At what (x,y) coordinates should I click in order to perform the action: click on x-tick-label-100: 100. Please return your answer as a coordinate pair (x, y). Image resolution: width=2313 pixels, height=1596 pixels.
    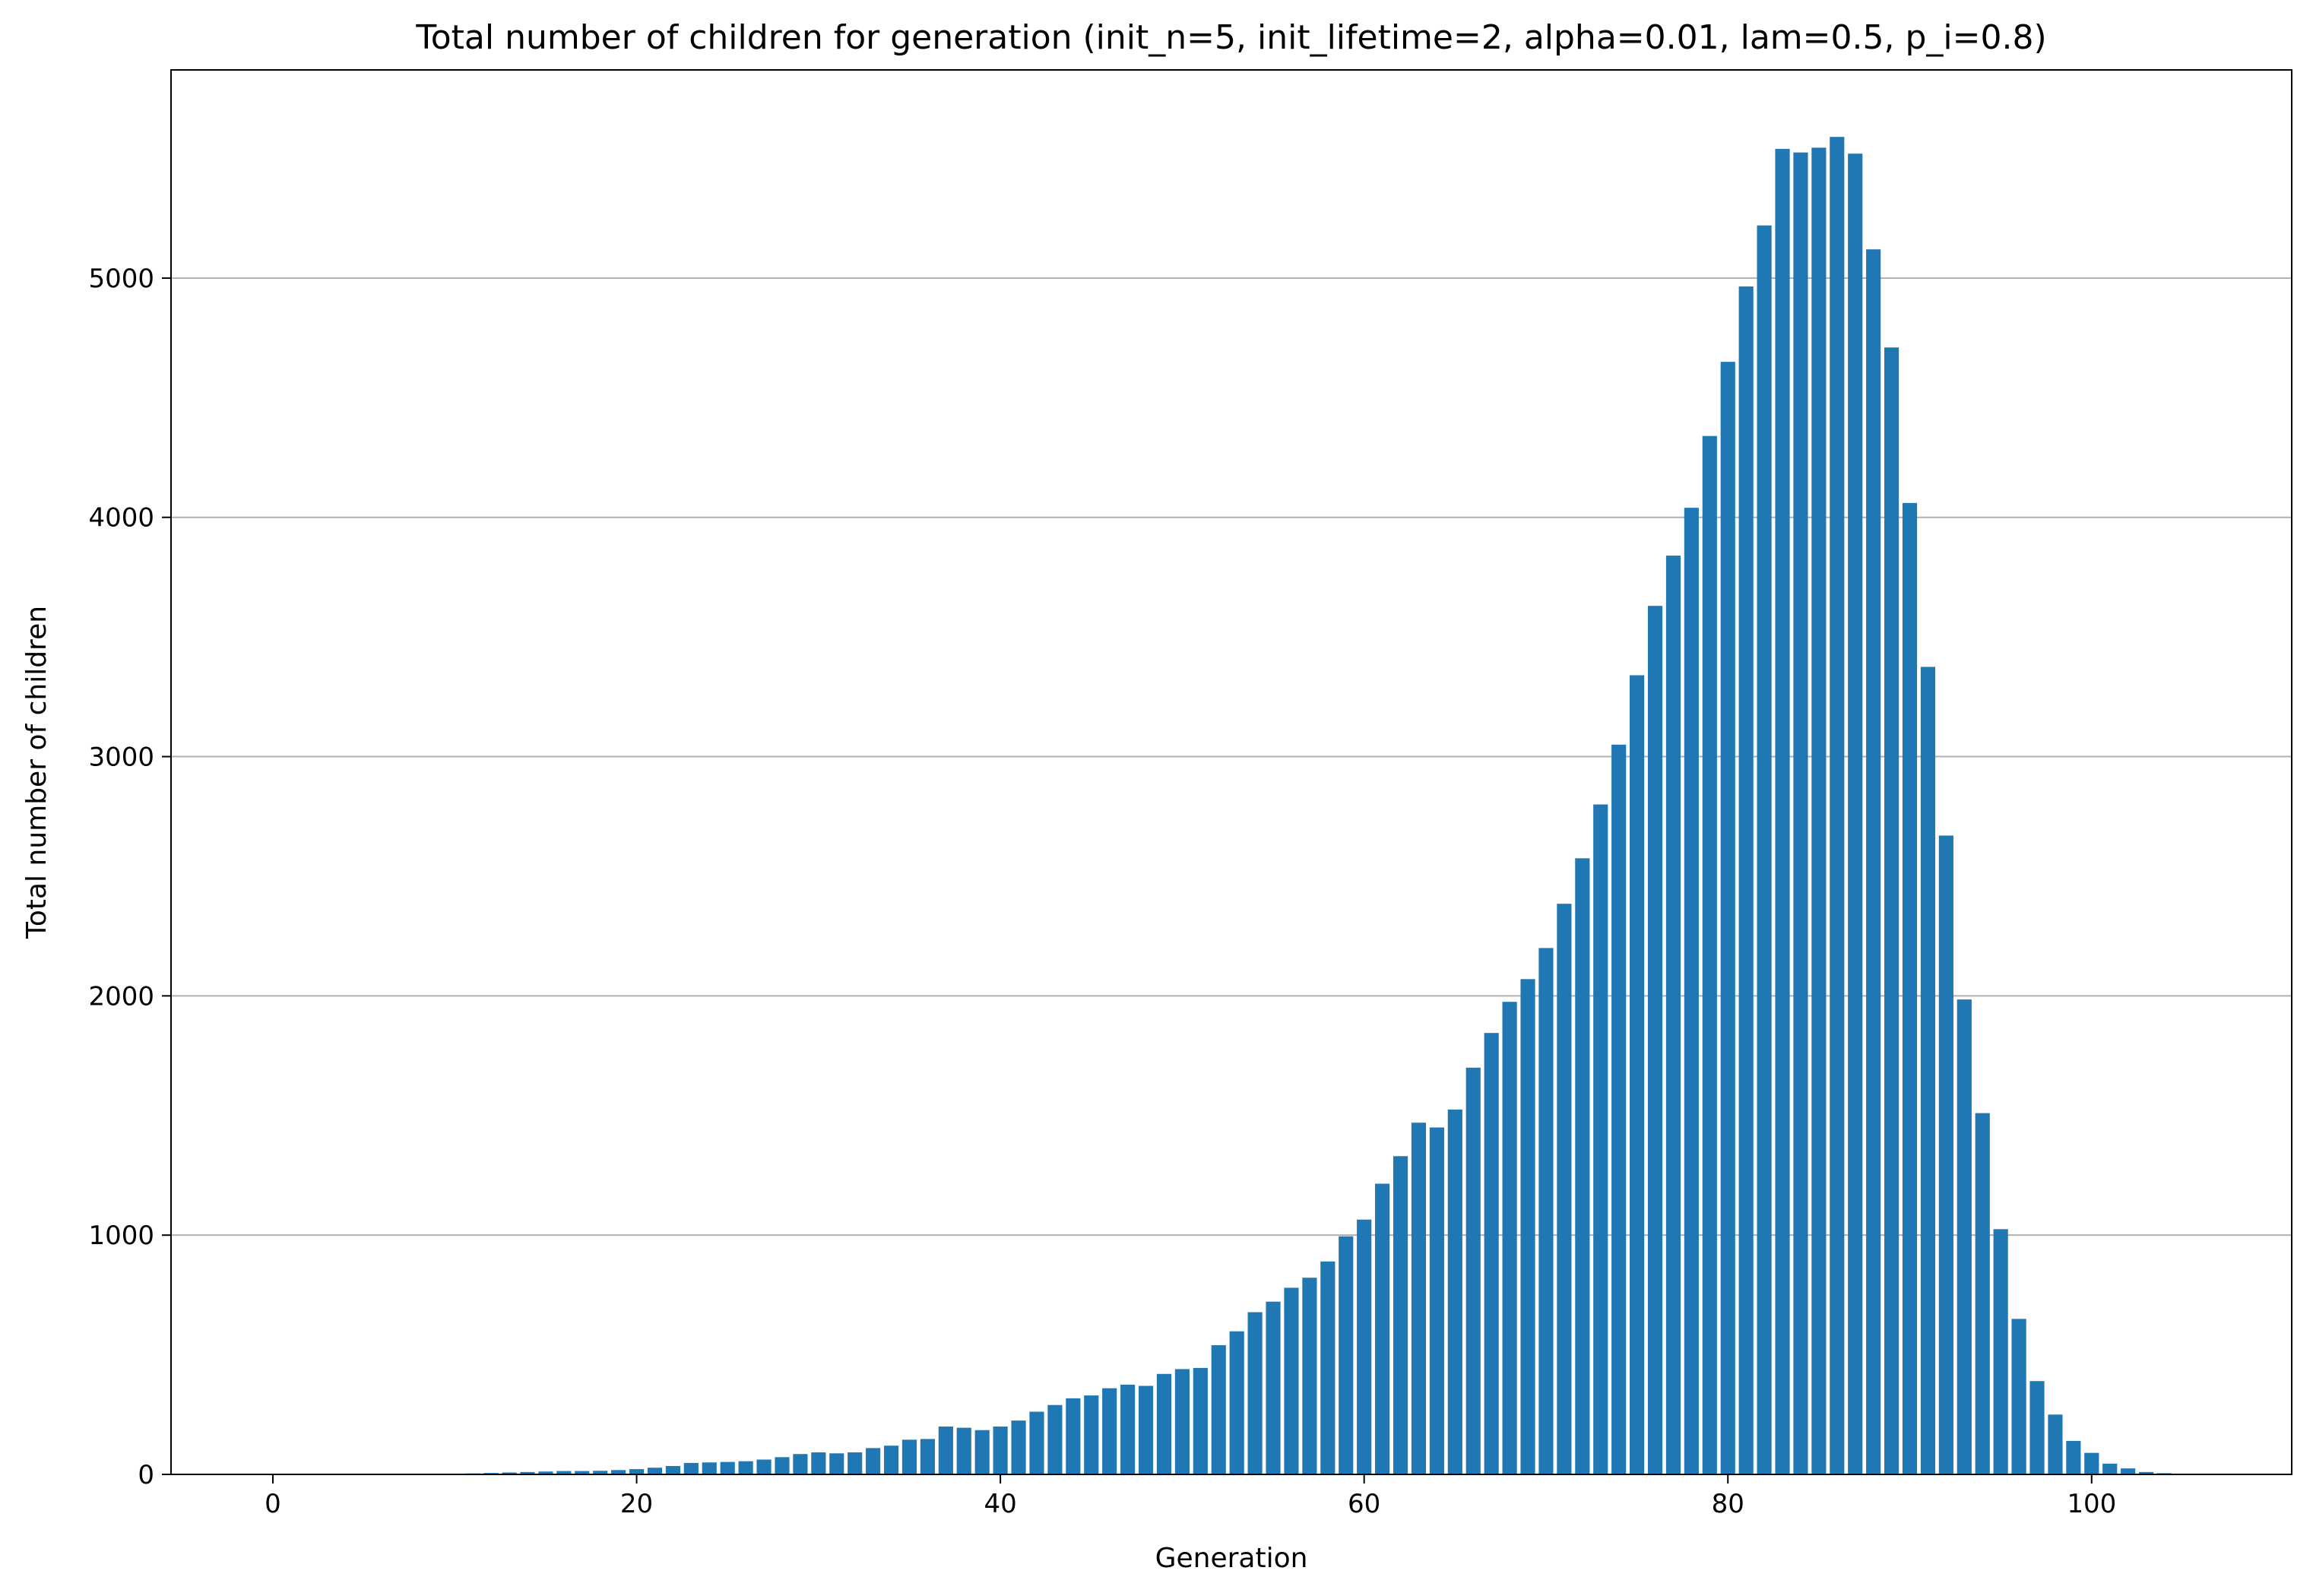
    Looking at the image, I should click on (2091, 1504).